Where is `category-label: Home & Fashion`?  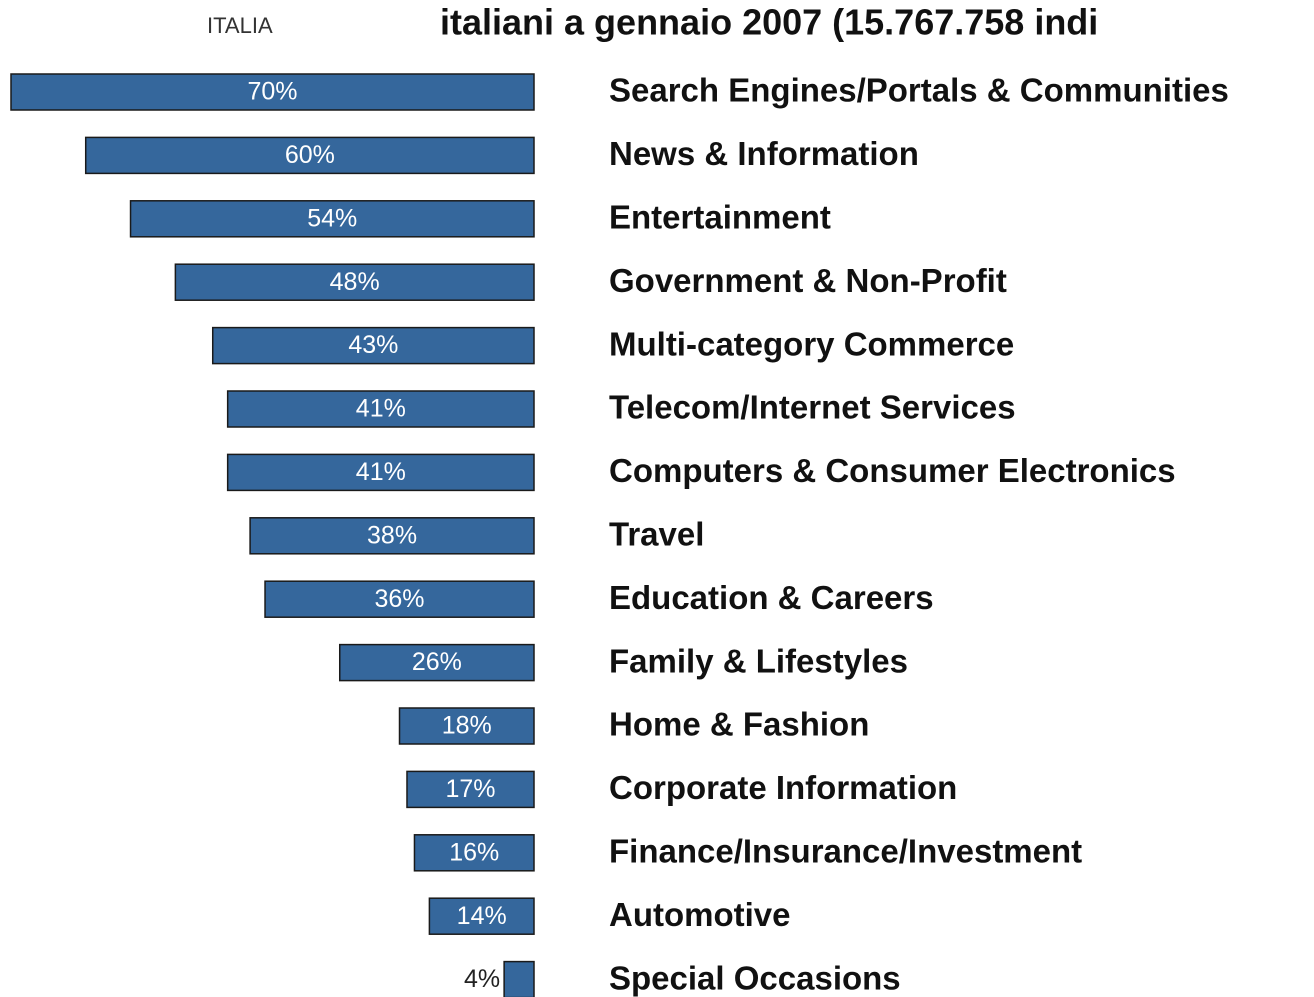
category-label: Home & Fashion is located at coordinates (739, 724).